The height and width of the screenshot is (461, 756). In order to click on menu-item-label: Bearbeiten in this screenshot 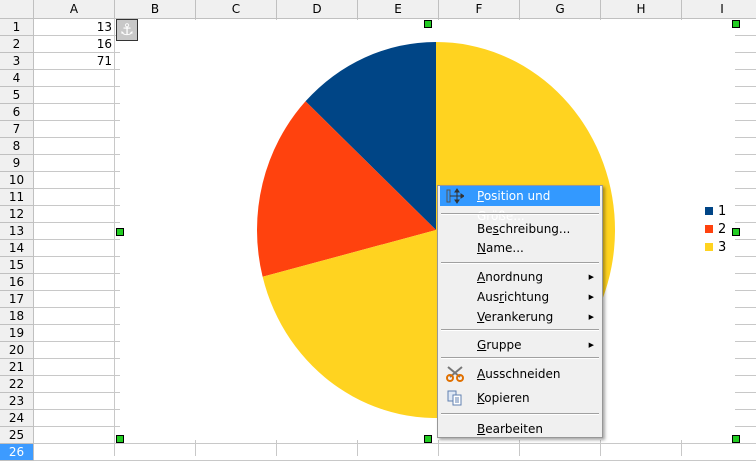, I will do `click(510, 429)`.